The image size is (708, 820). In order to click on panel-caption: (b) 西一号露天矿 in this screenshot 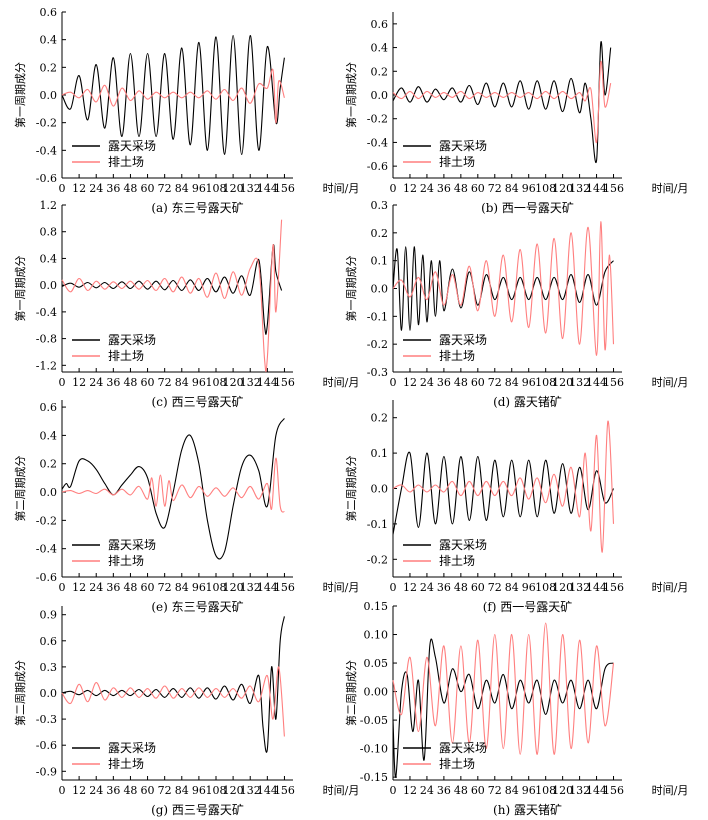, I will do `click(527, 208)`.